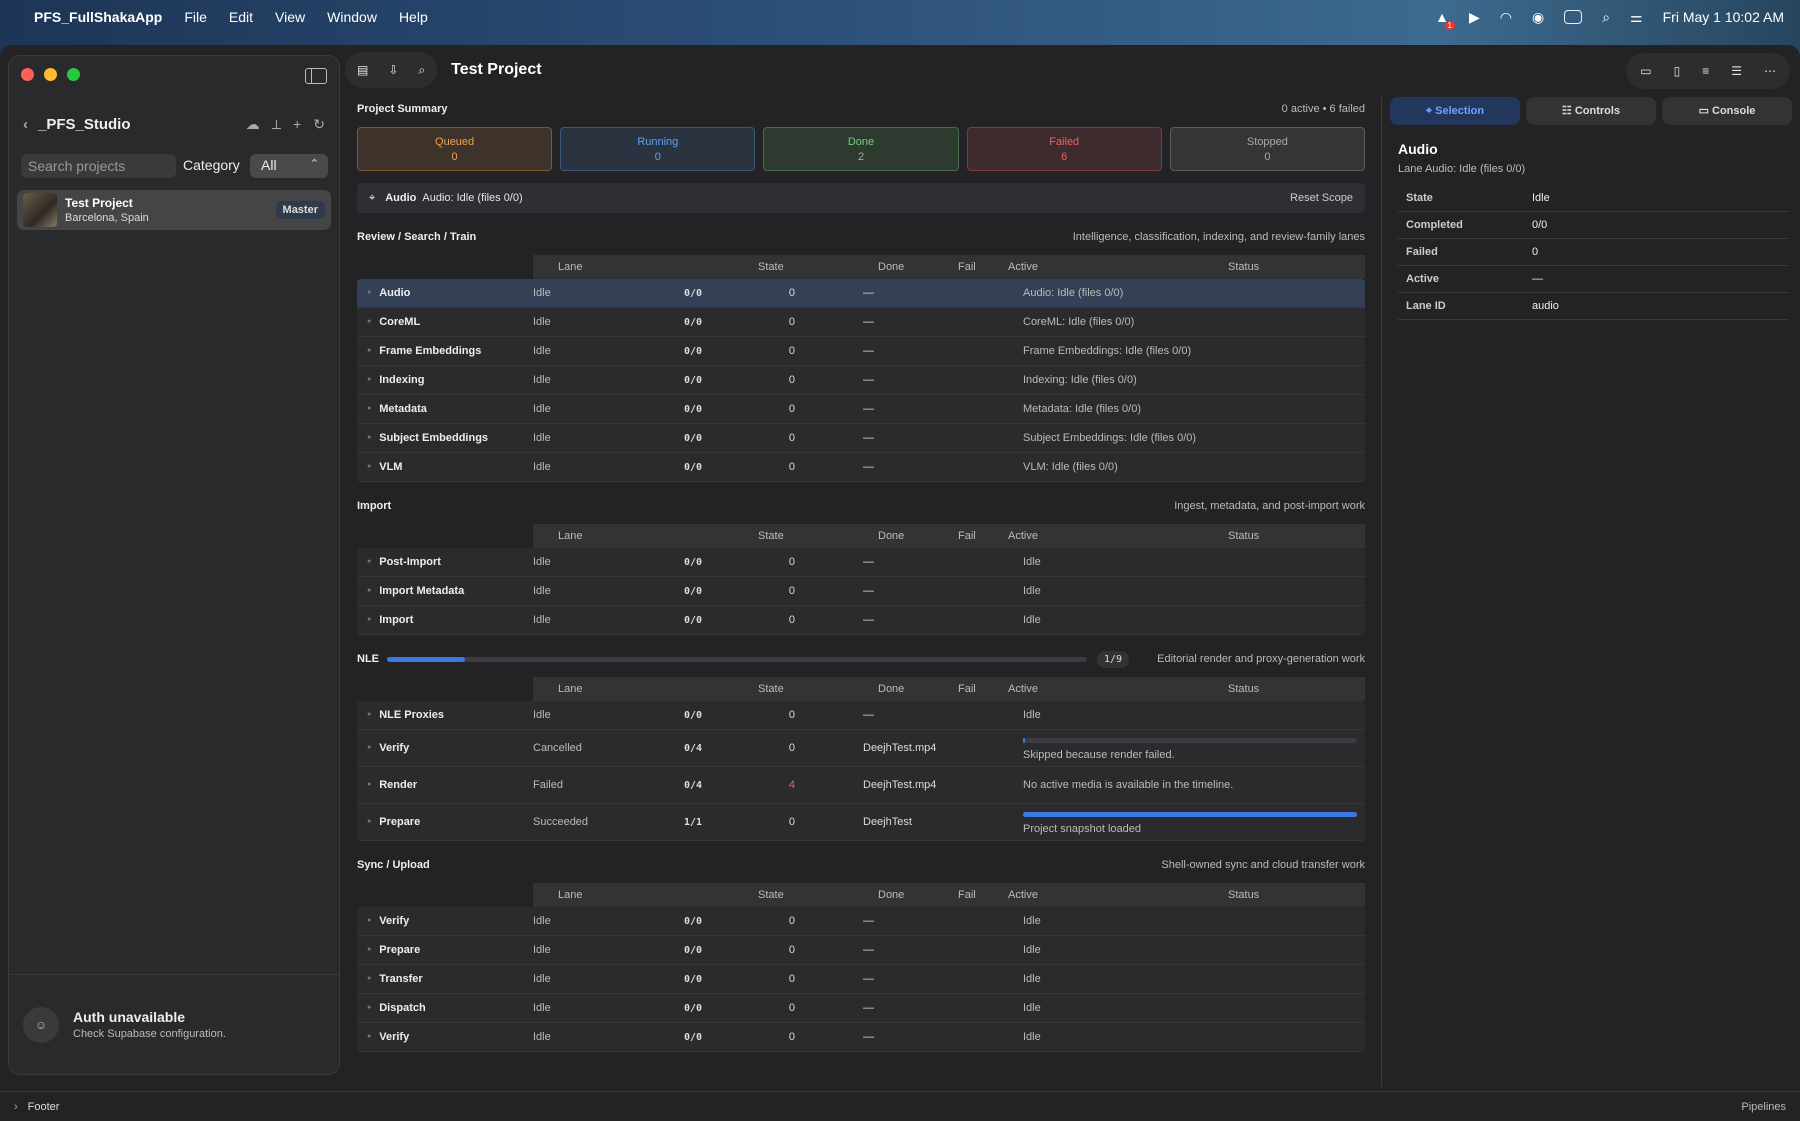  Describe the element at coordinates (861, 149) in the screenshot. I see `summary-card-done: Done 2` at that location.